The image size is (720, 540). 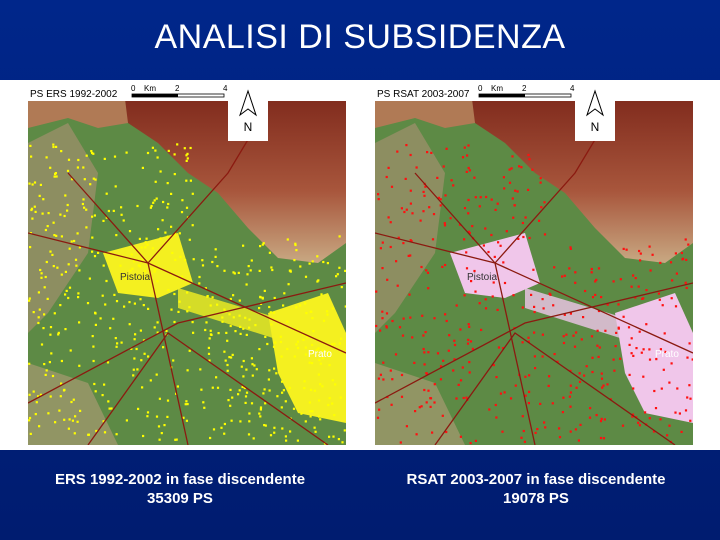 I want to click on road, so click(x=208, y=388).